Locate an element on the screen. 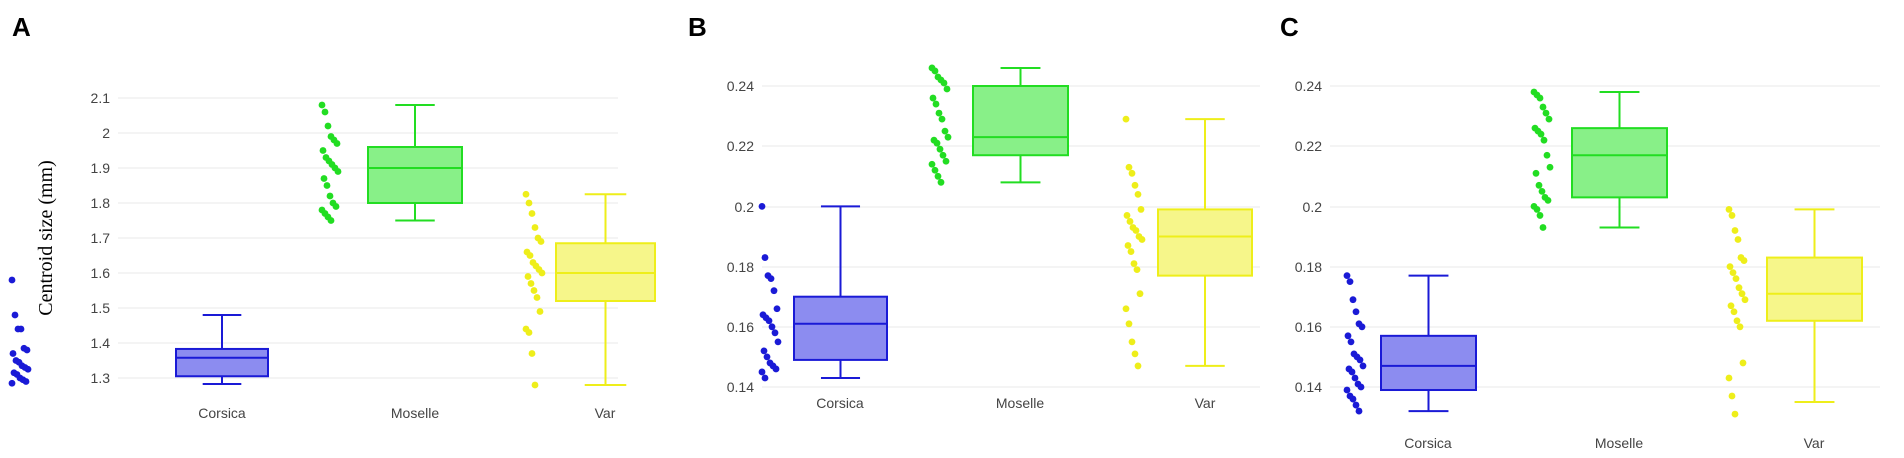  y-axis-label: Centroid size (mm) is located at coordinates (46, 238).